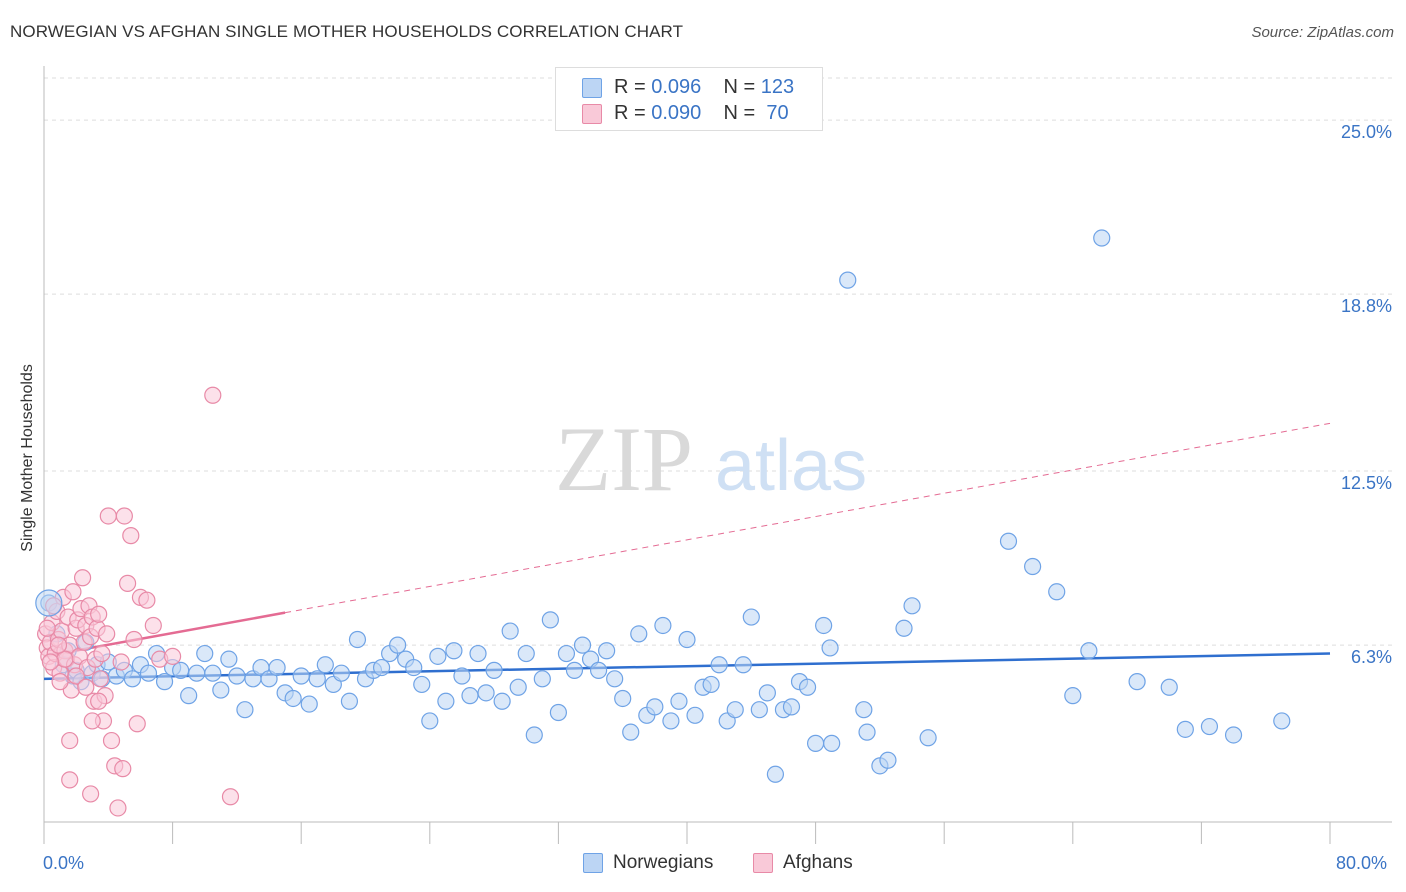 This screenshot has width=1406, height=892. What do you see at coordinates (1366, 132) in the screenshot?
I see `y-tick-label: 25.0%` at bounding box center [1366, 132].